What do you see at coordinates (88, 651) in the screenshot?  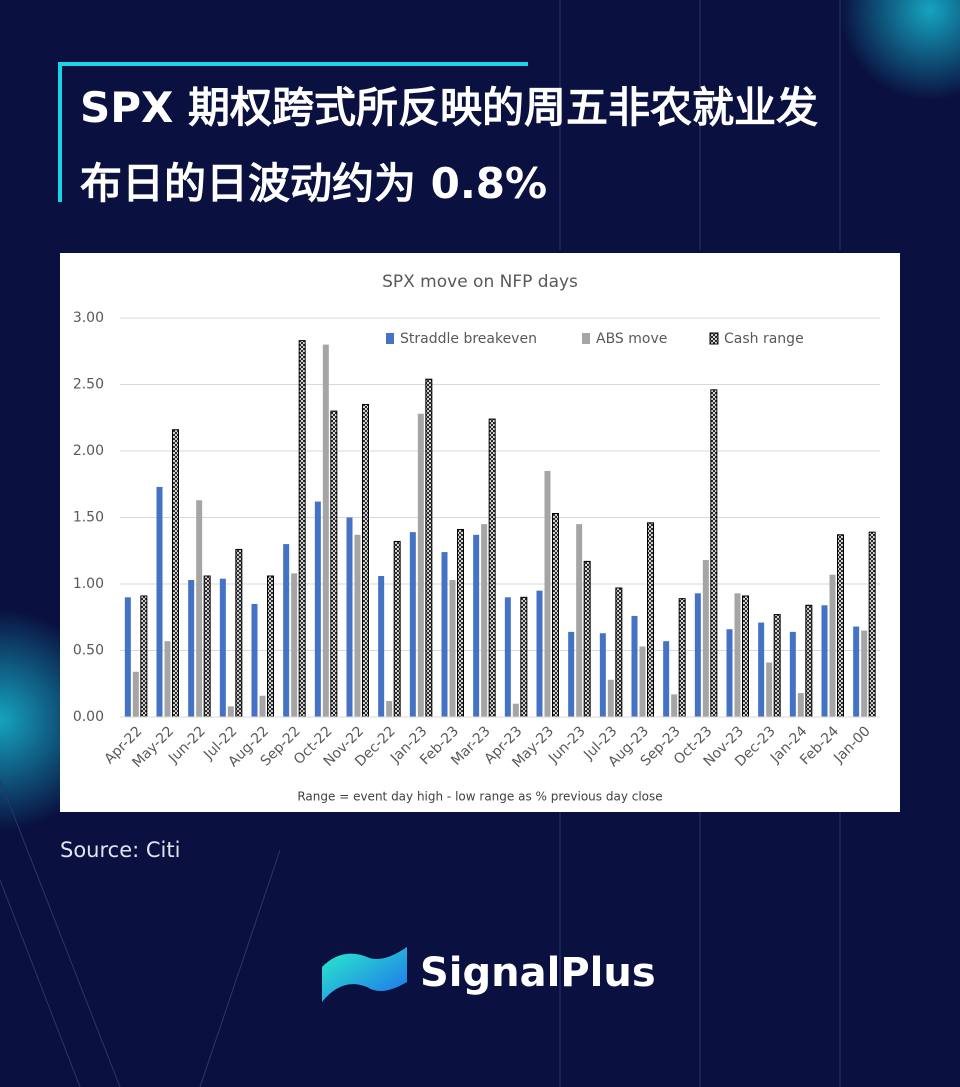 I see `y-tick-label: 0.50` at bounding box center [88, 651].